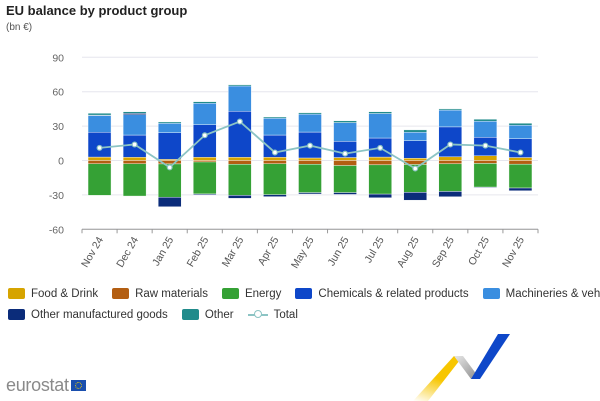 The image size is (600, 401). What do you see at coordinates (97, 10) in the screenshot?
I see `chart-title: EU balance by product group` at bounding box center [97, 10].